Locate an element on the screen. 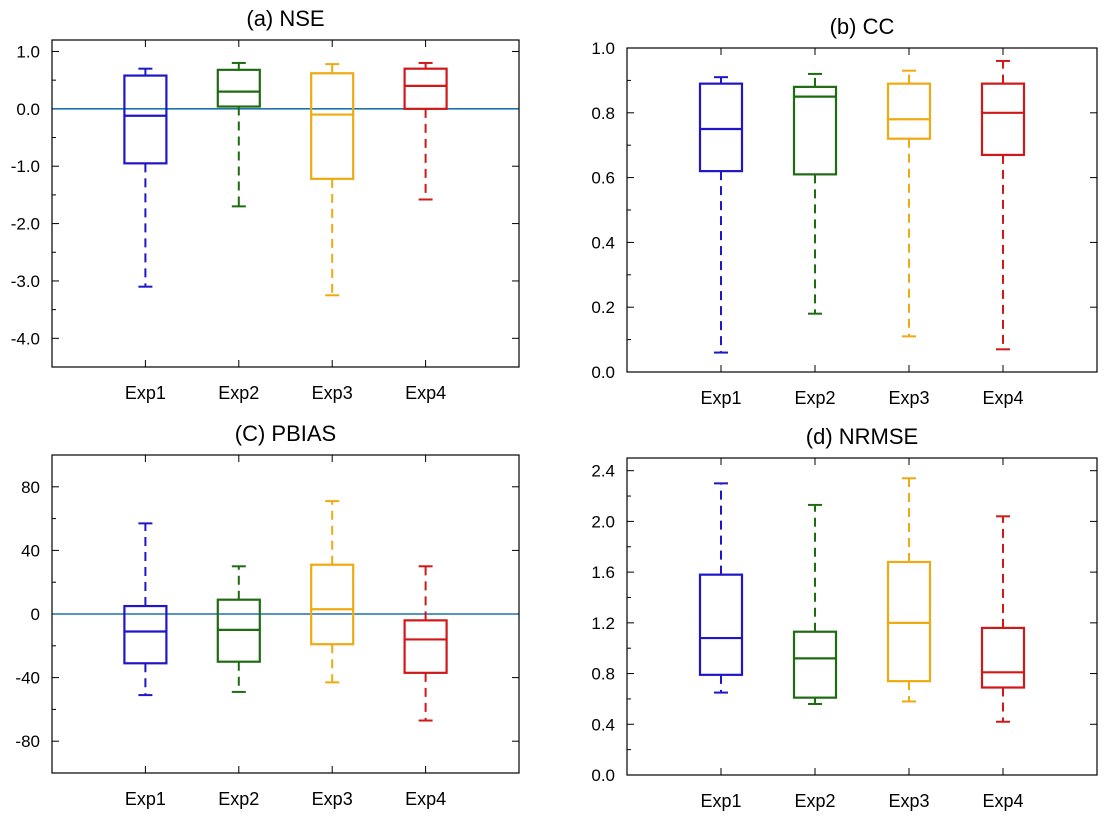  panel-title: (C) PBIAS is located at coordinates (285, 433).